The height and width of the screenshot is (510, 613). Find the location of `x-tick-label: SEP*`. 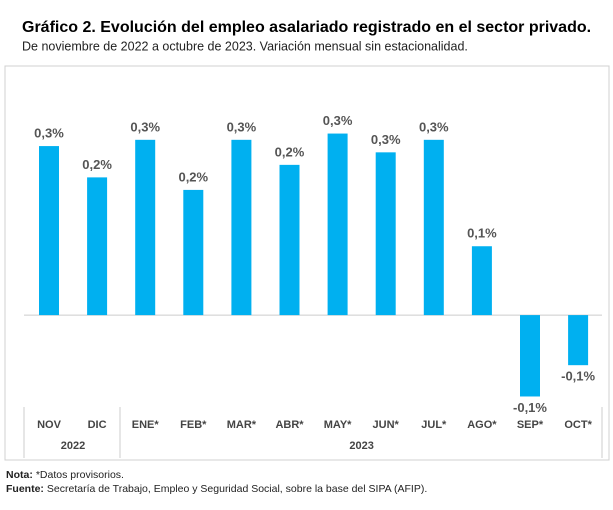

x-tick-label: SEP* is located at coordinates (530, 425).